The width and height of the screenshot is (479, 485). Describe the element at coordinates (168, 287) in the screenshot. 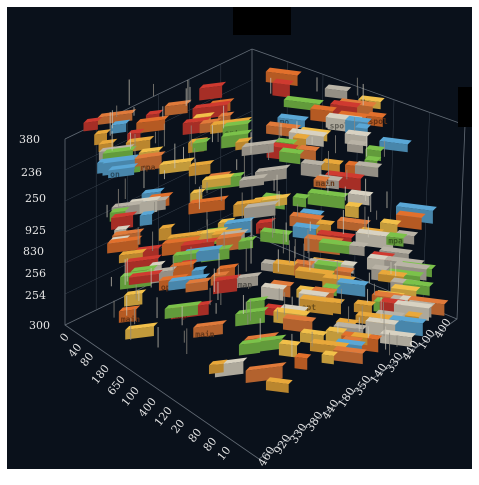

I see `word-block-text: opt` at that location.